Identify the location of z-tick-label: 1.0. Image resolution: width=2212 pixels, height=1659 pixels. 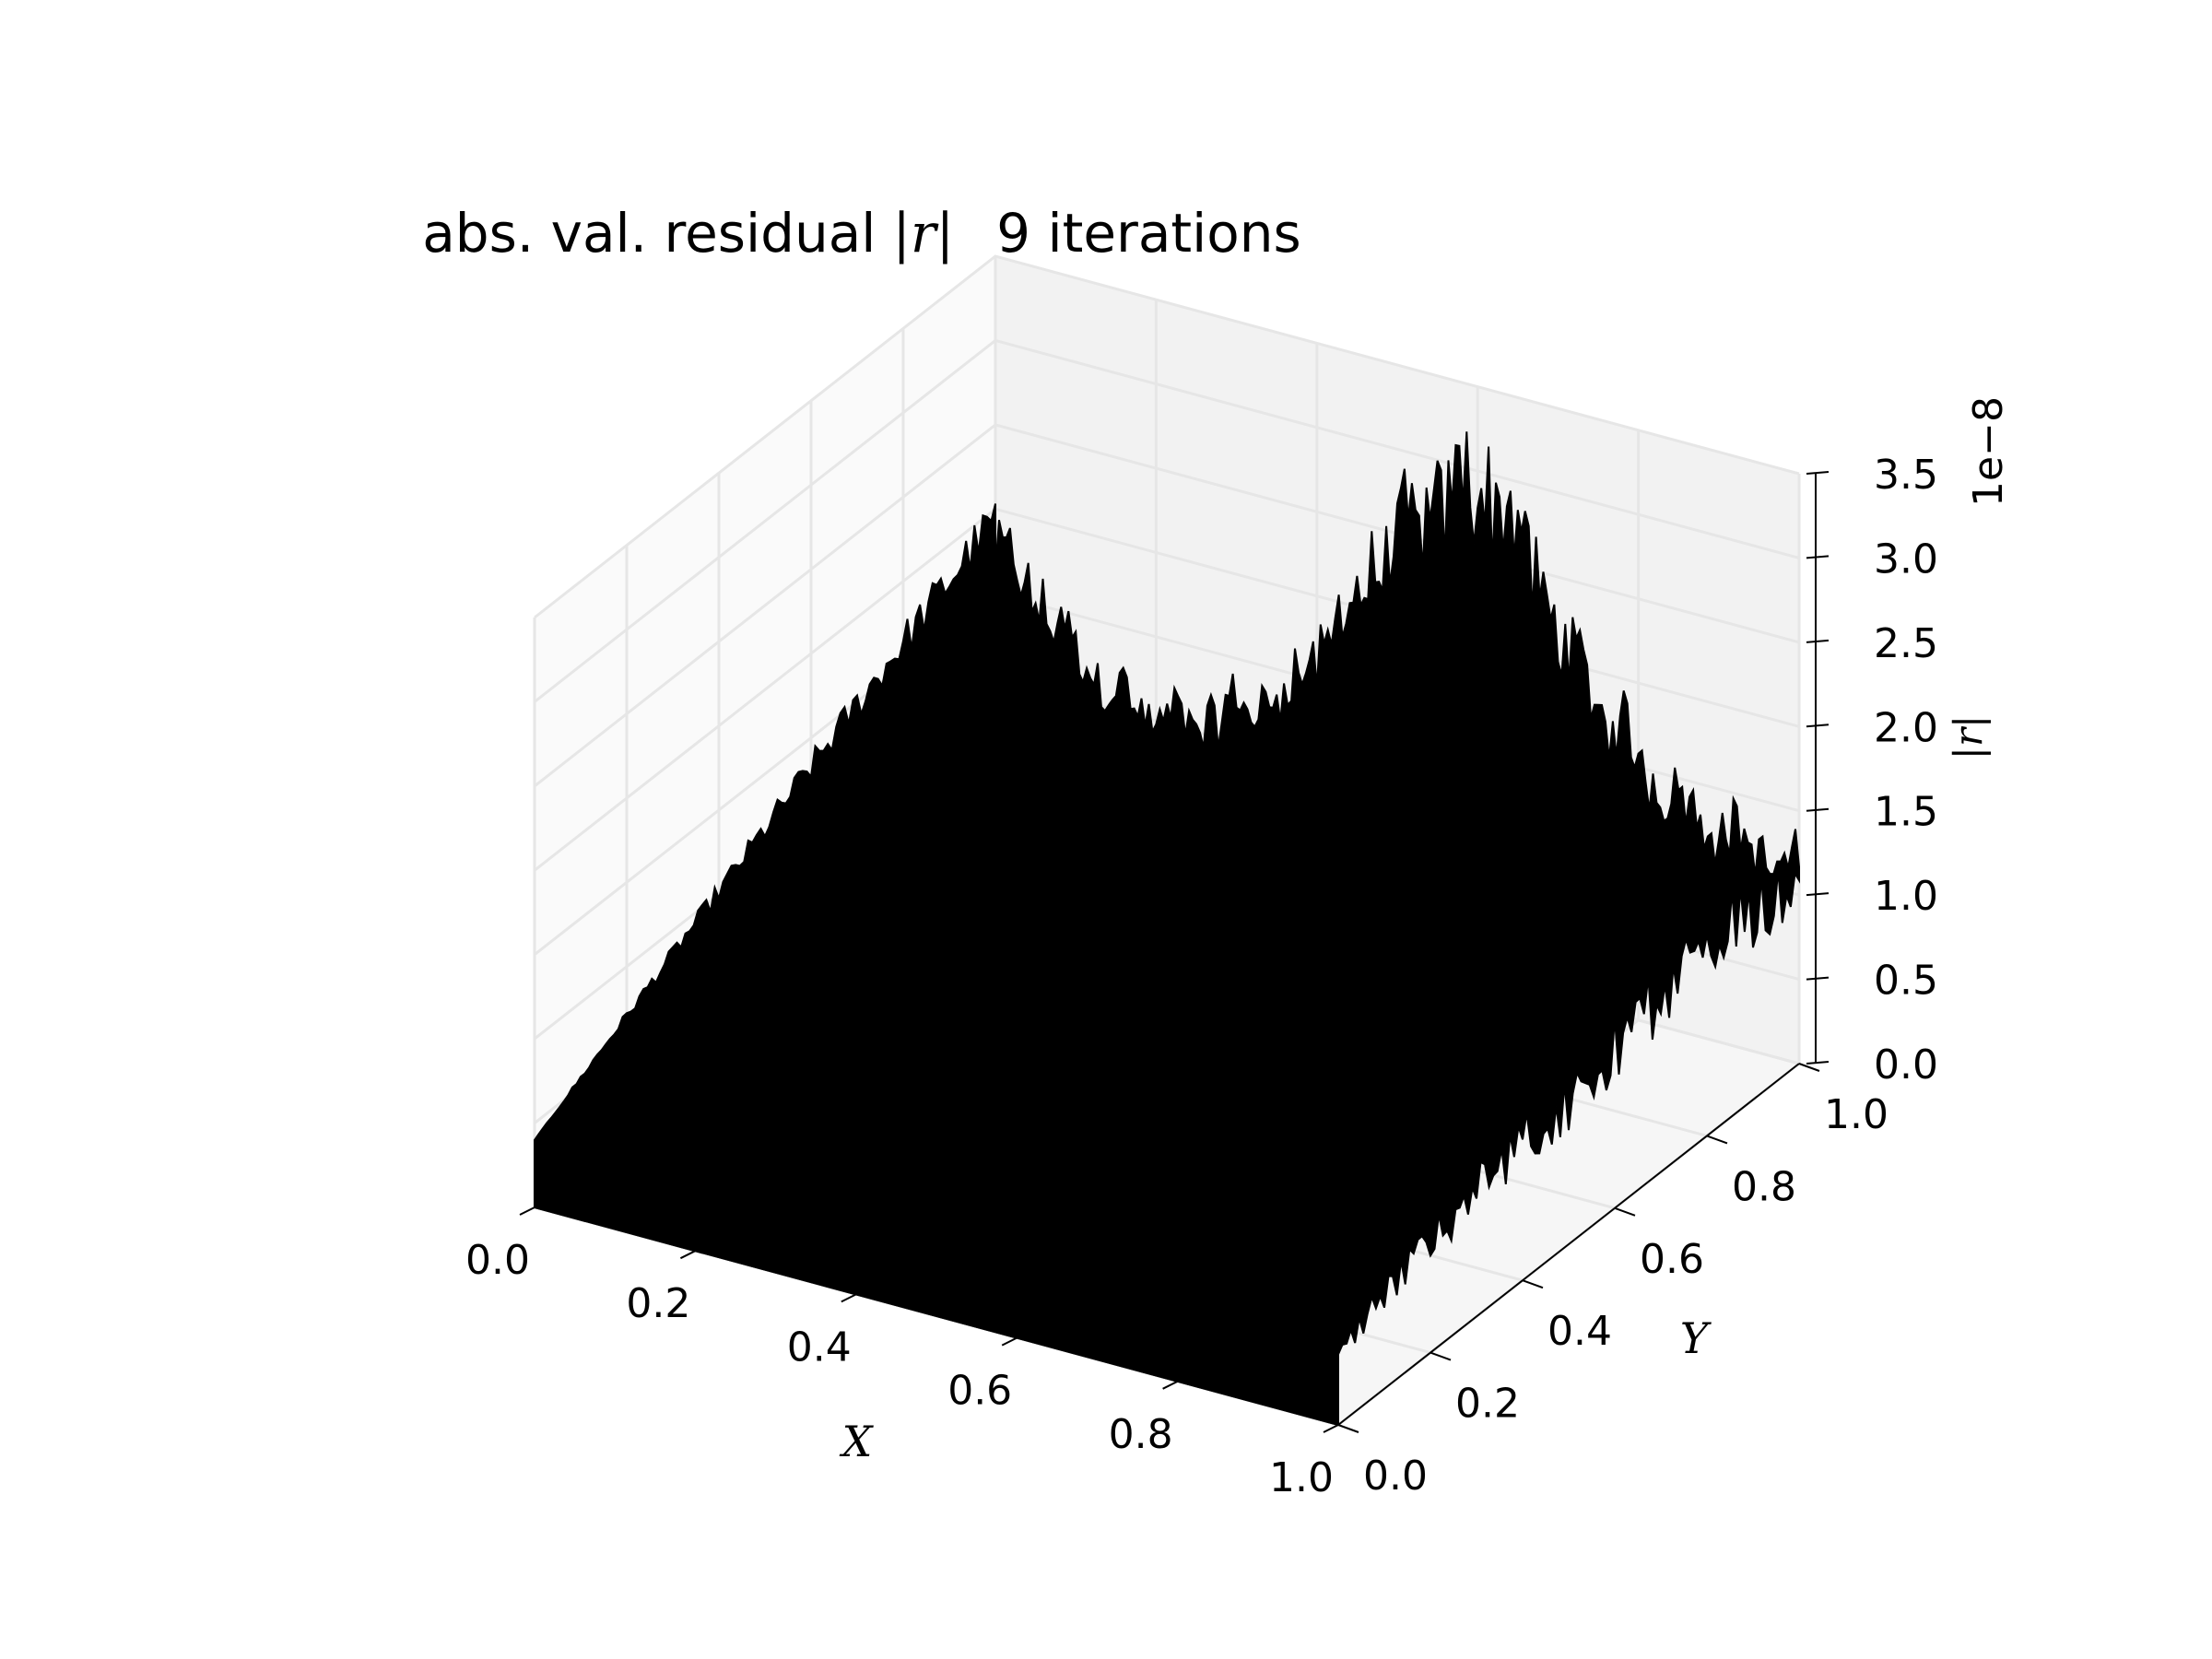
(1906, 896).